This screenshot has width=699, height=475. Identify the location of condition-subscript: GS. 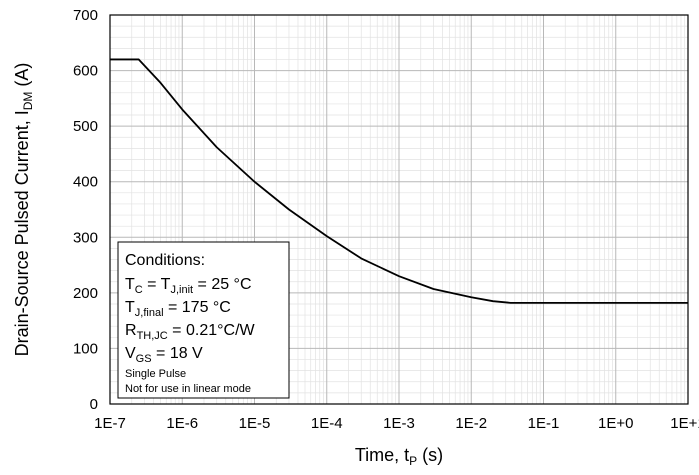
(144, 359).